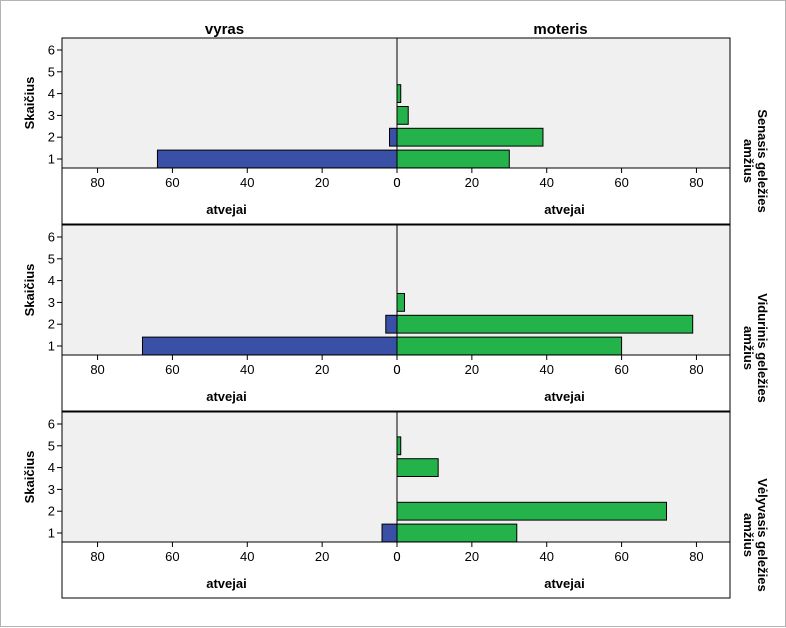  I want to click on column-header-moteris: moteris, so click(560, 29).